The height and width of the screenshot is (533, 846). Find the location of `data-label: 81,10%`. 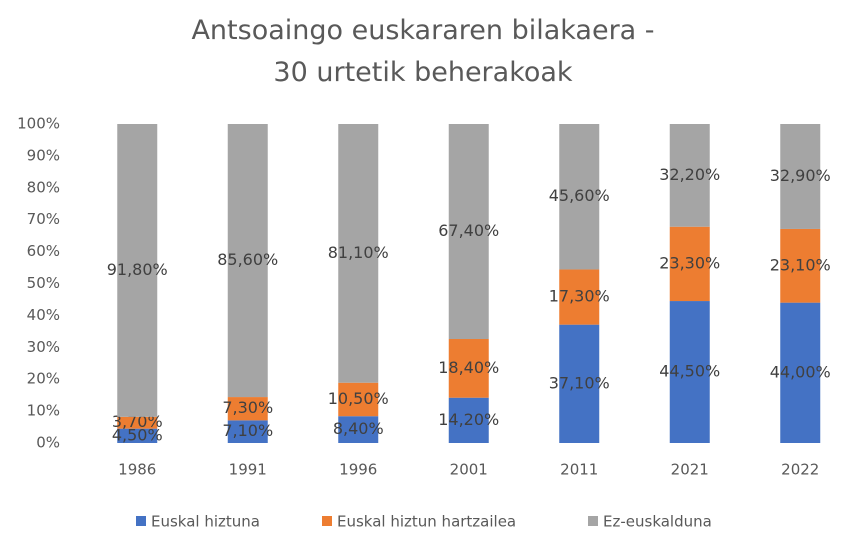

data-label: 81,10% is located at coordinates (358, 252).